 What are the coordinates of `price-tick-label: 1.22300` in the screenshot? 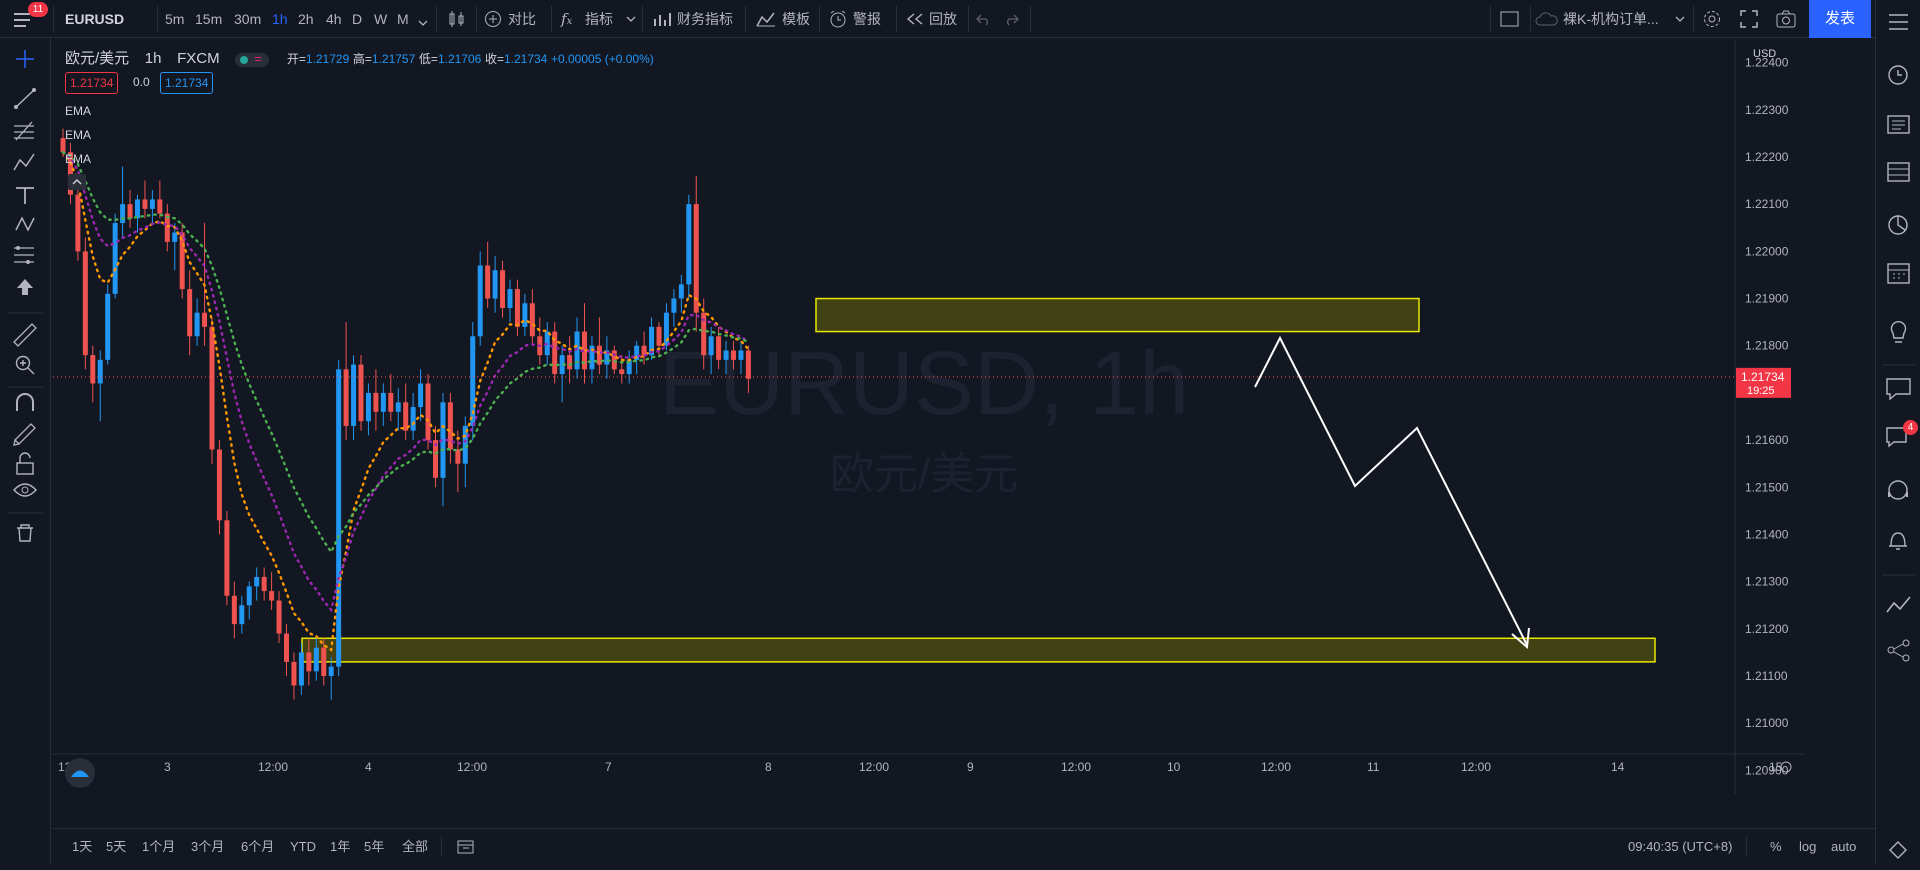 It's located at (1767, 110).